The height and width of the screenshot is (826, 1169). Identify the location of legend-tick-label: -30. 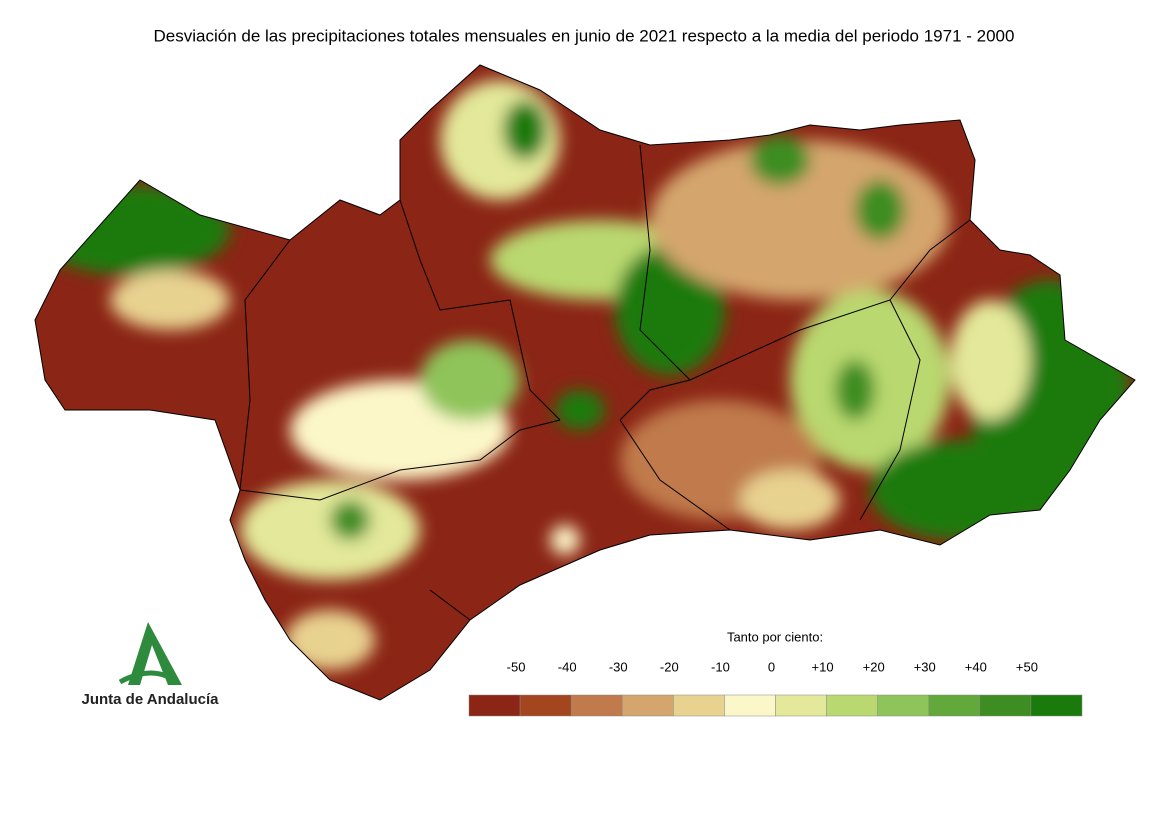
(618, 666).